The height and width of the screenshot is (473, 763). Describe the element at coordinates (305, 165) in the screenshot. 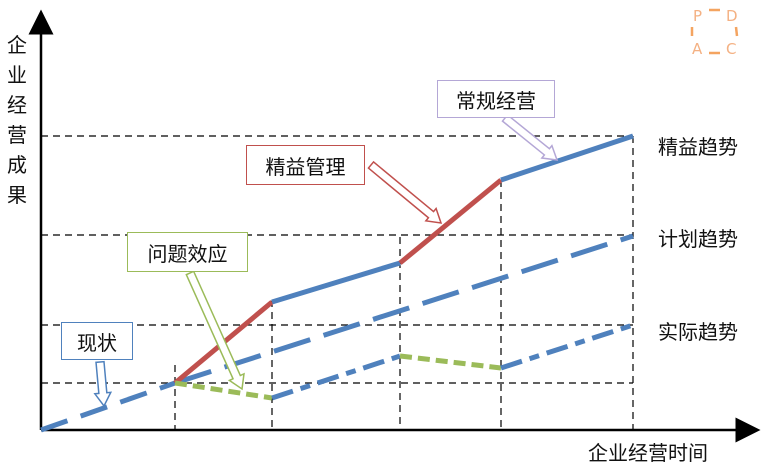

I see `callout-lean-management: 精益管理` at that location.